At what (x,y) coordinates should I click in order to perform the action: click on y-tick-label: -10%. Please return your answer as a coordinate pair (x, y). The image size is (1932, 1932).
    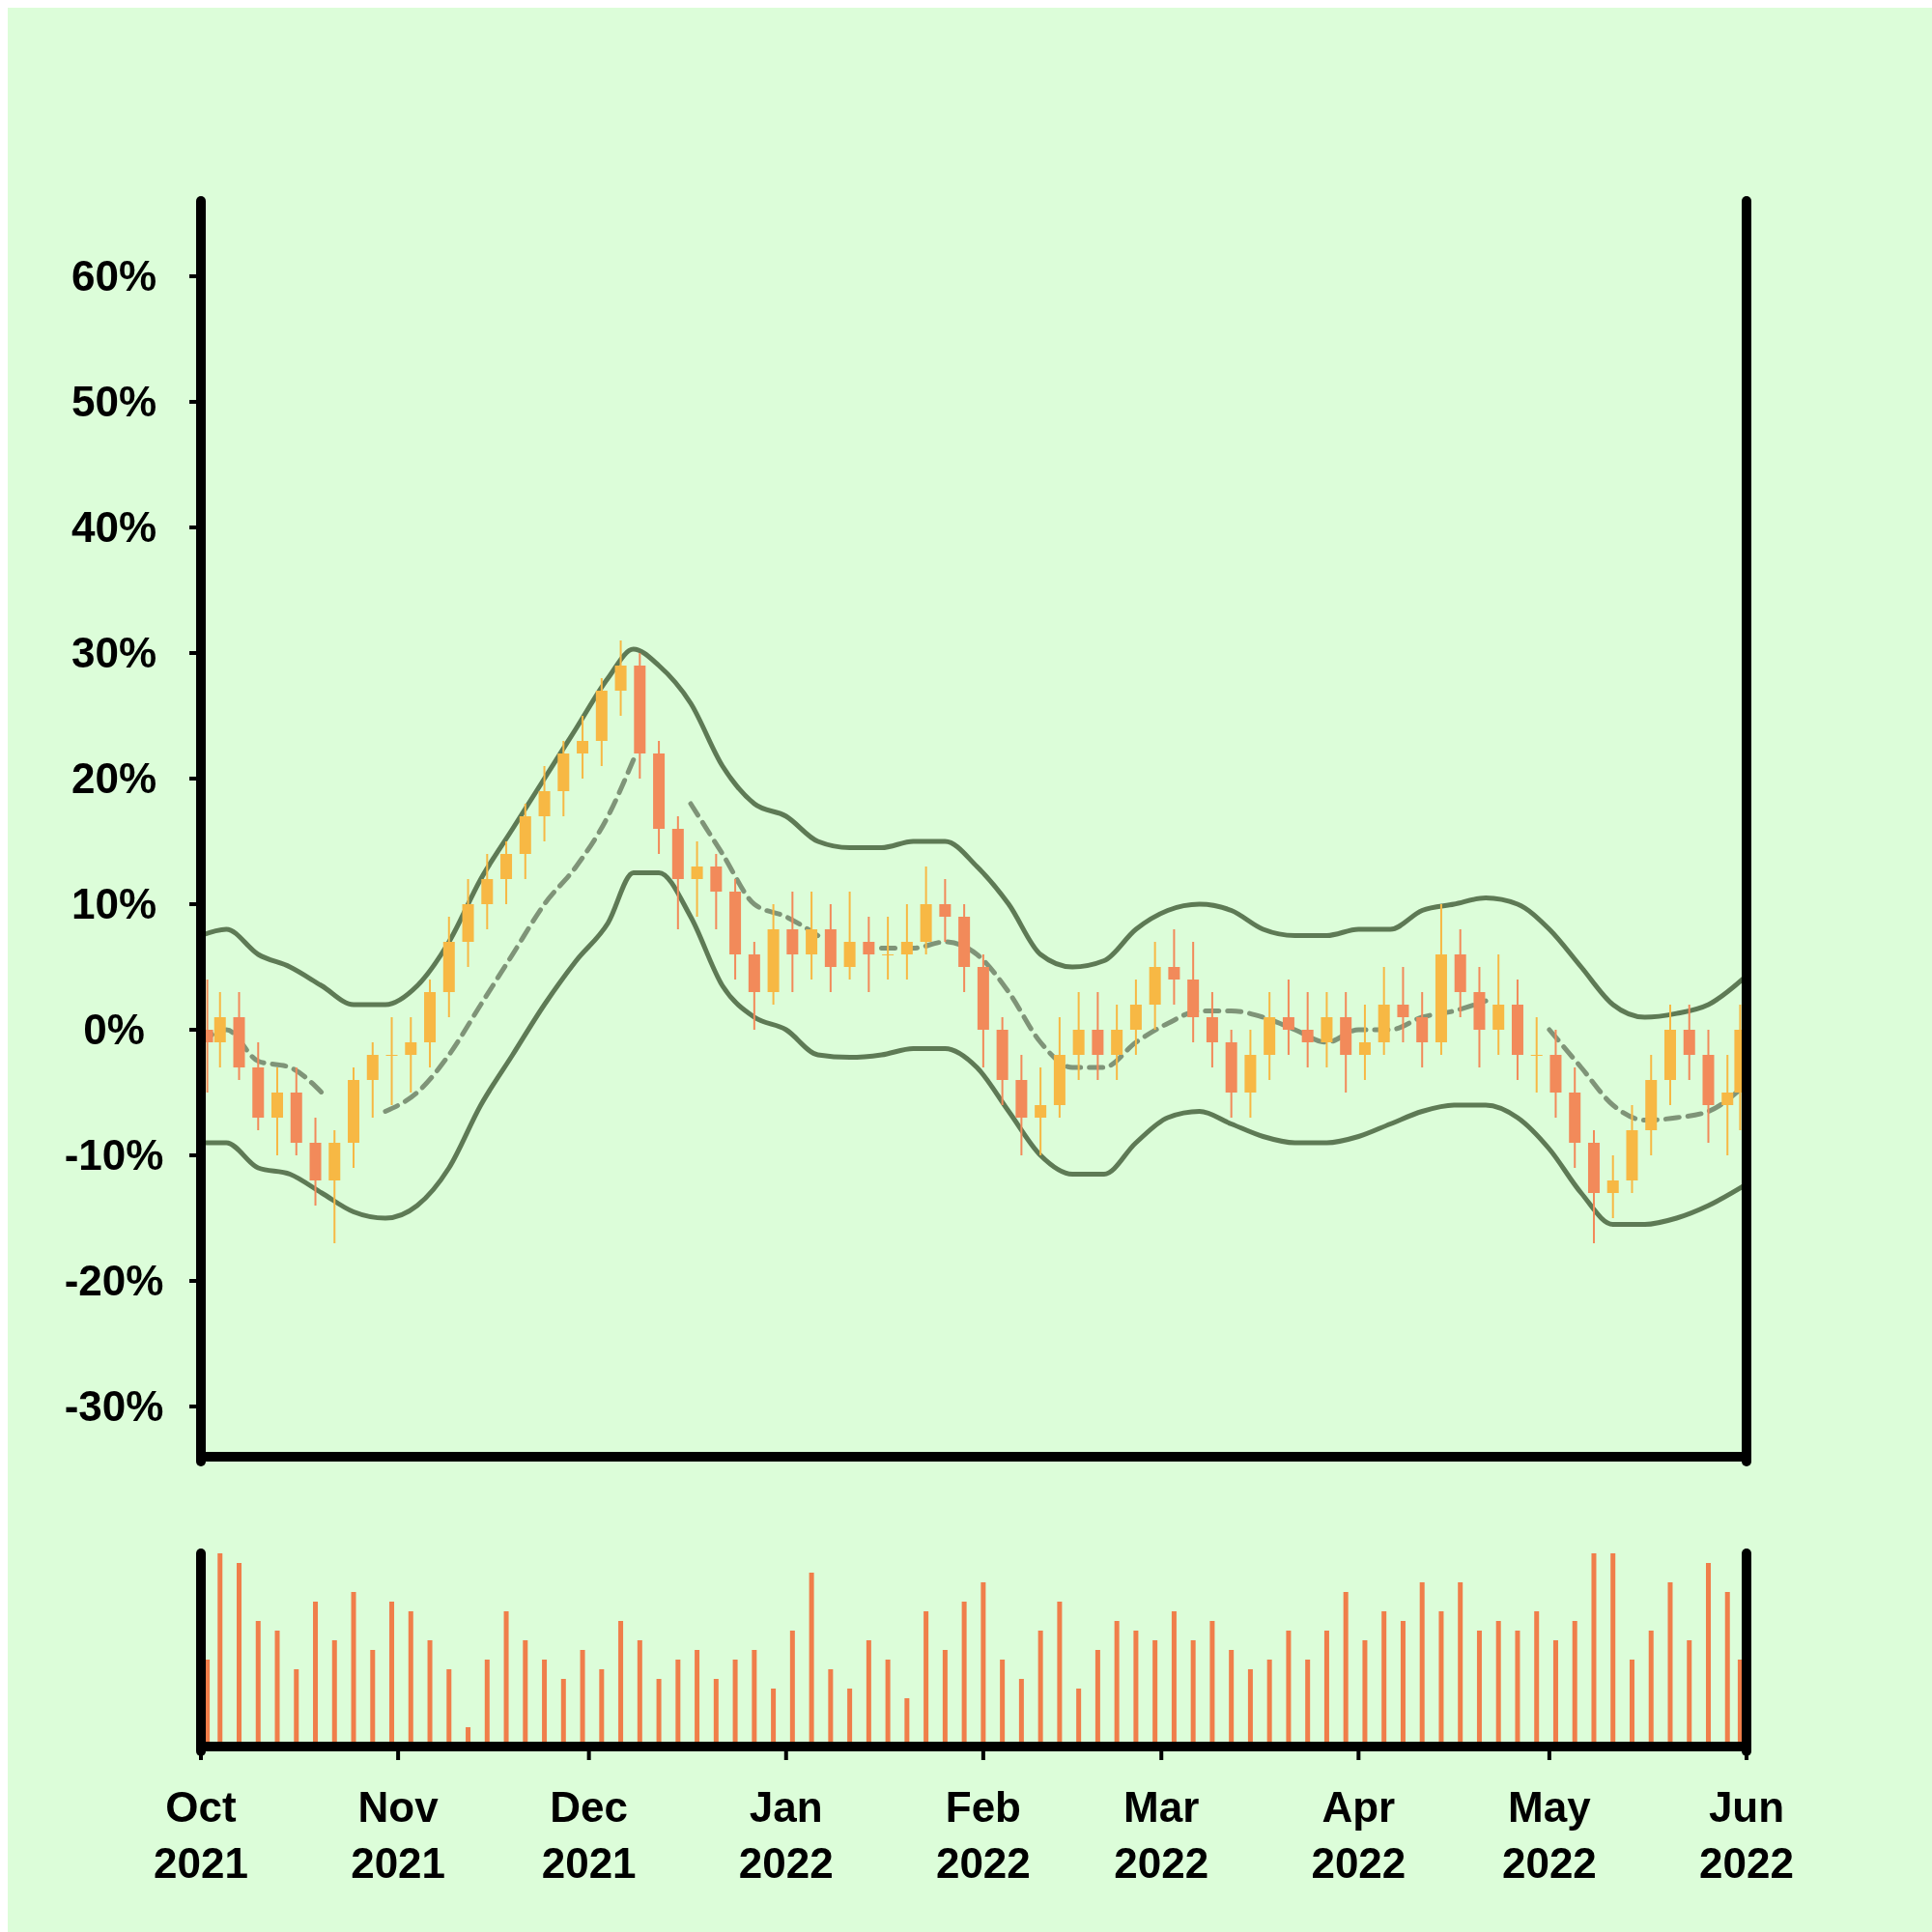
    Looking at the image, I should click on (114, 1155).